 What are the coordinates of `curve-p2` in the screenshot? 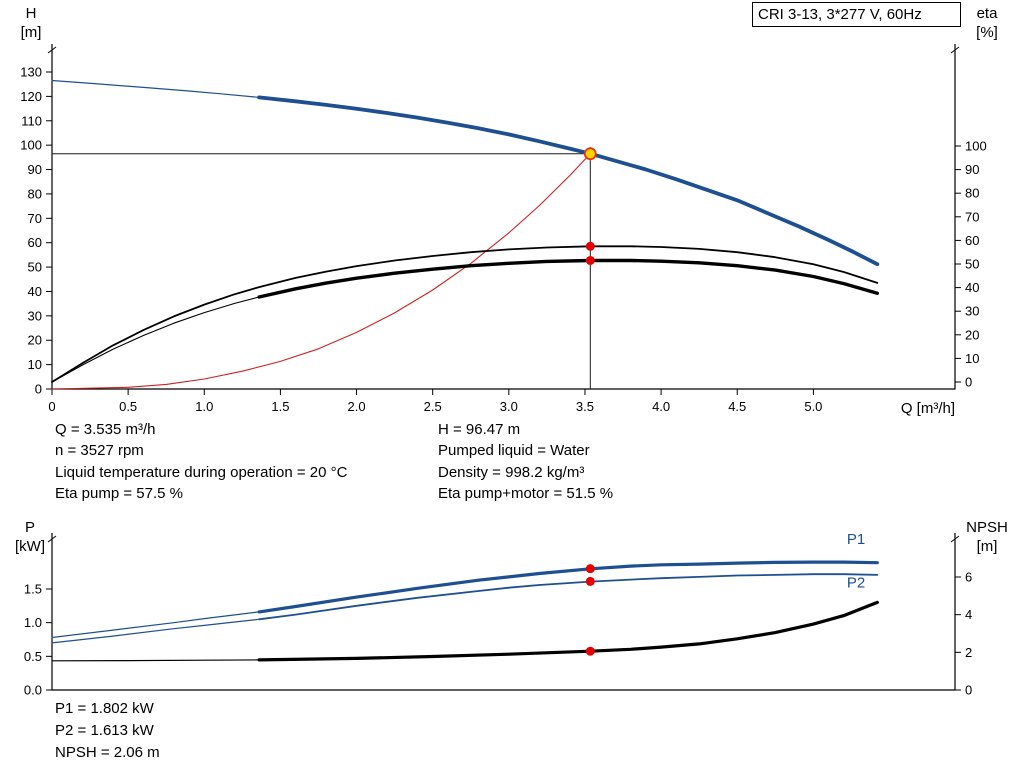 It's located at (568, 597).